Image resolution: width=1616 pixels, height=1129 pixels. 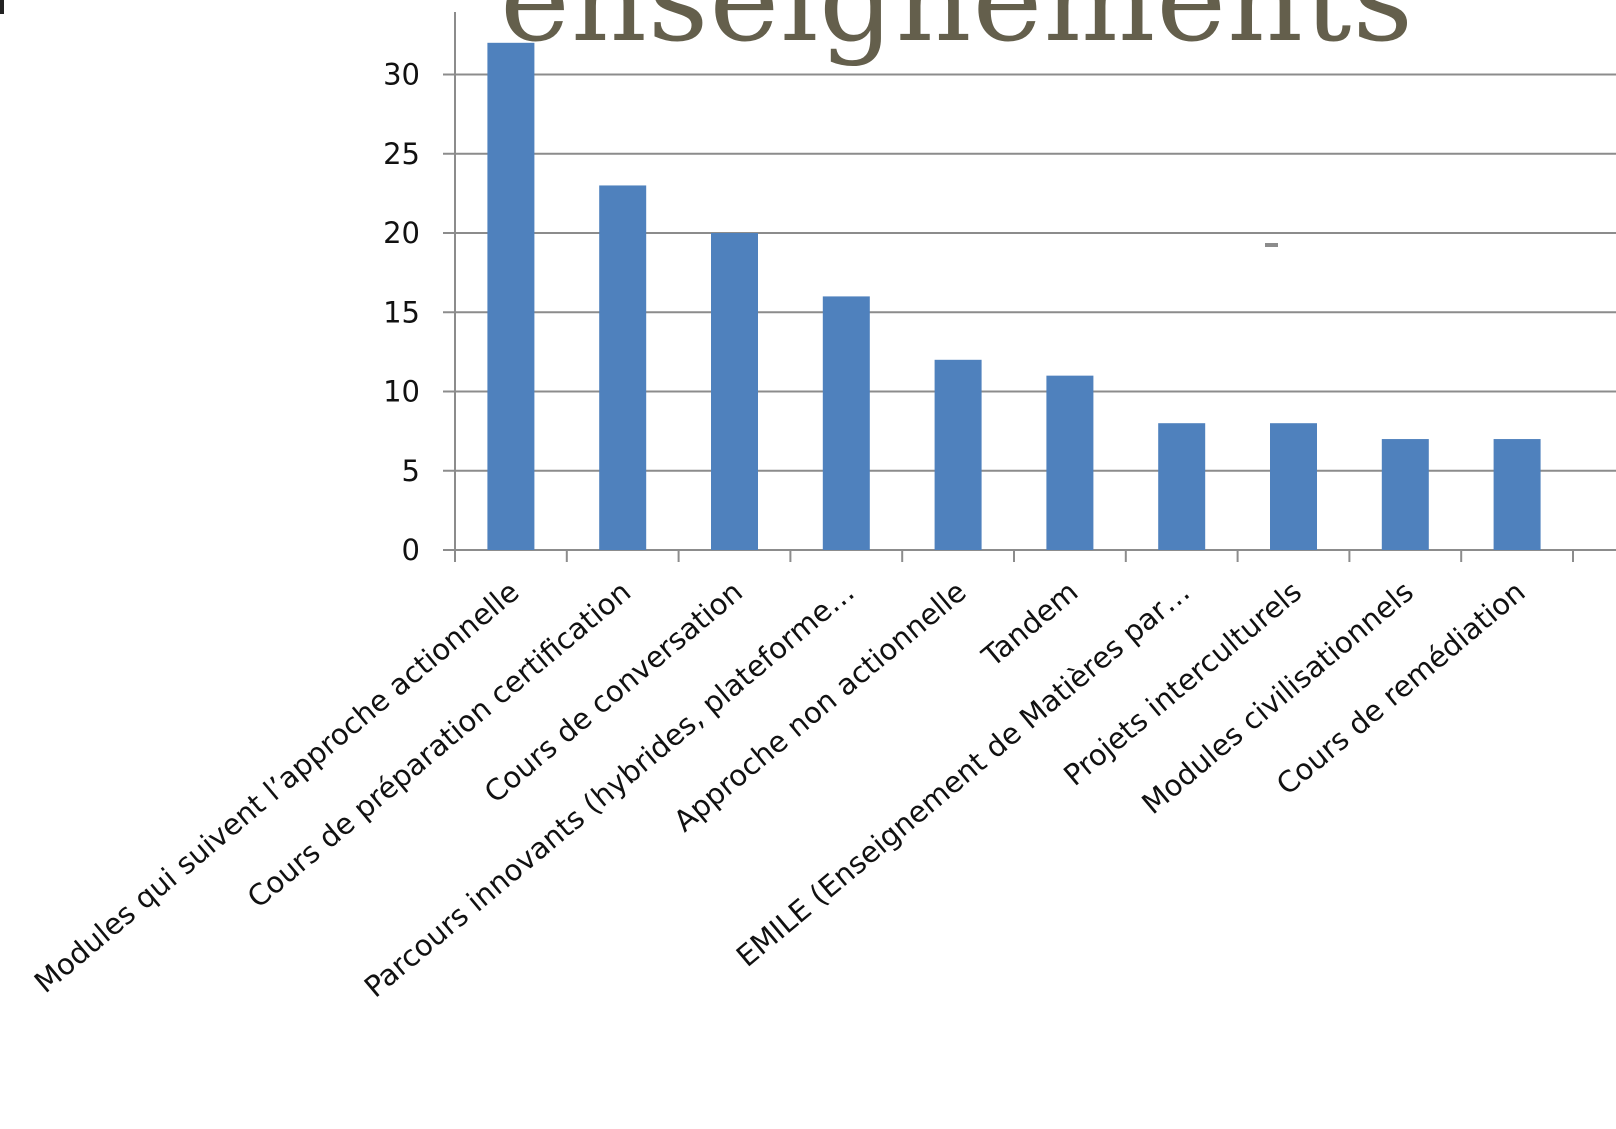 What do you see at coordinates (401, 392) in the screenshot?
I see `y-tick-label: 10` at bounding box center [401, 392].